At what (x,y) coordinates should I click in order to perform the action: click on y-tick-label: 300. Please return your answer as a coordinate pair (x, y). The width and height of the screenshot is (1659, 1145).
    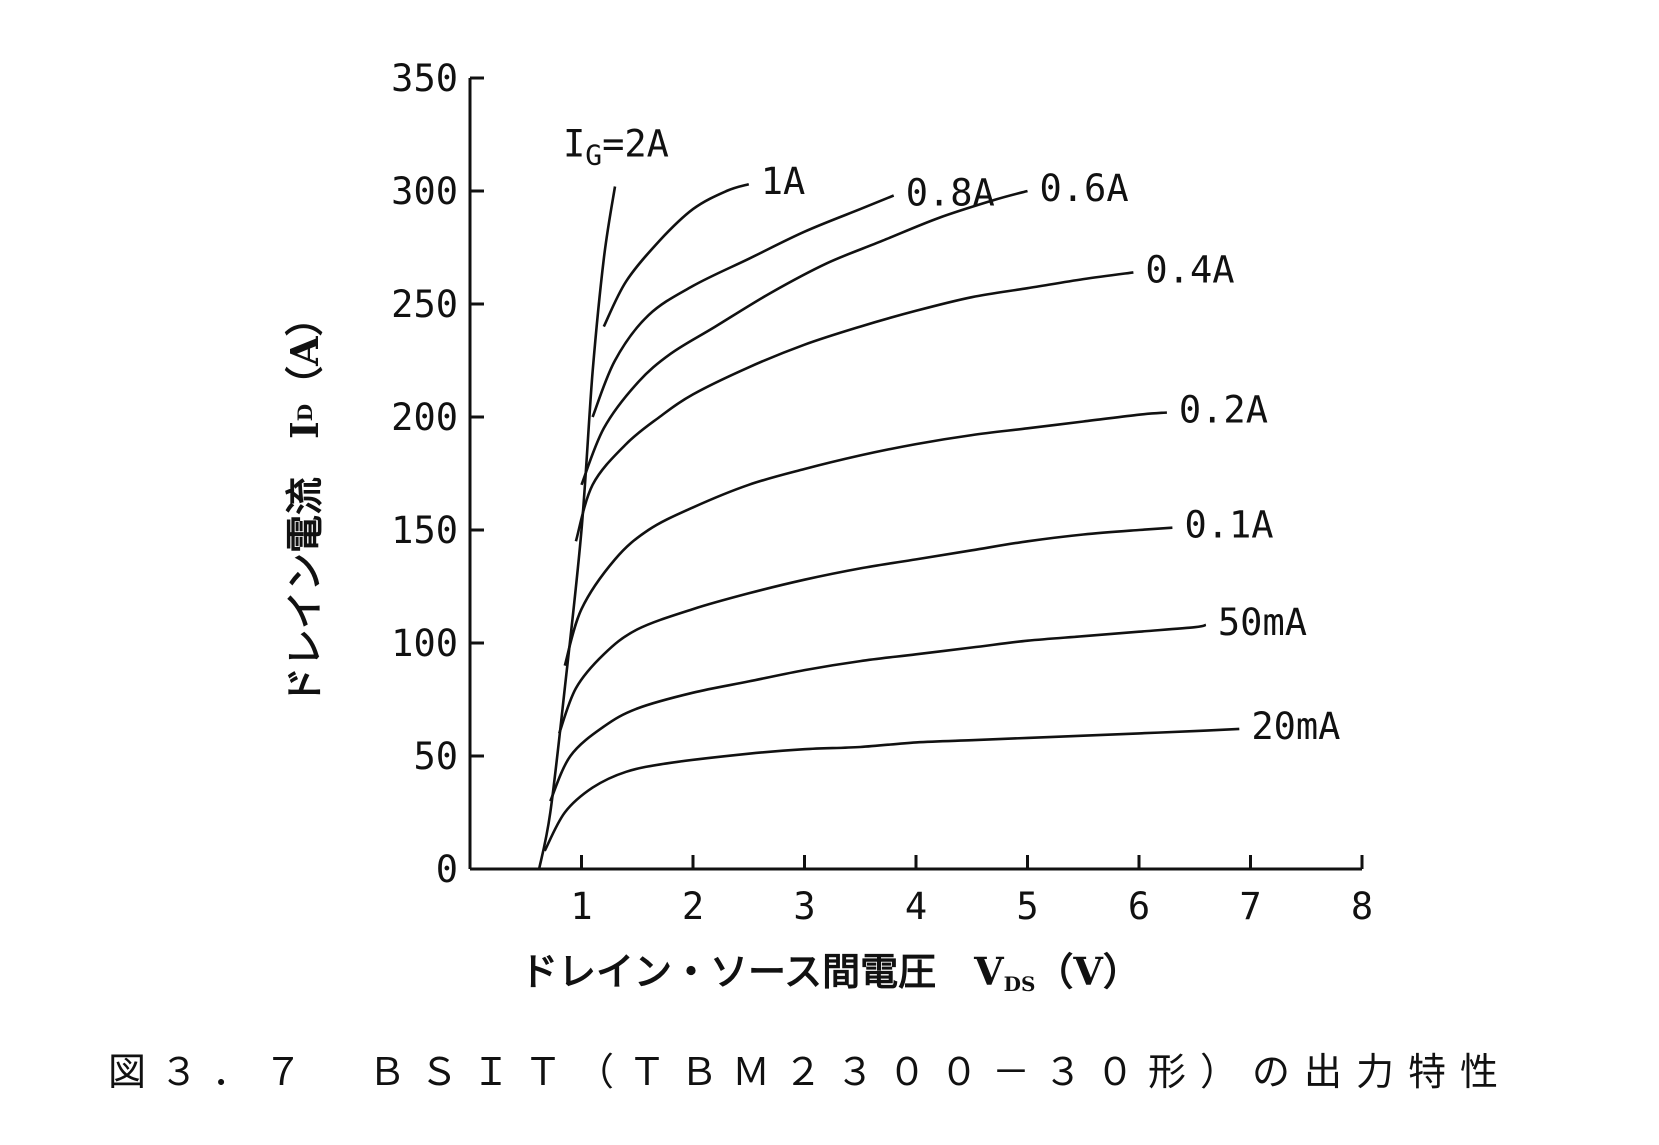
    Looking at the image, I should click on (424, 191).